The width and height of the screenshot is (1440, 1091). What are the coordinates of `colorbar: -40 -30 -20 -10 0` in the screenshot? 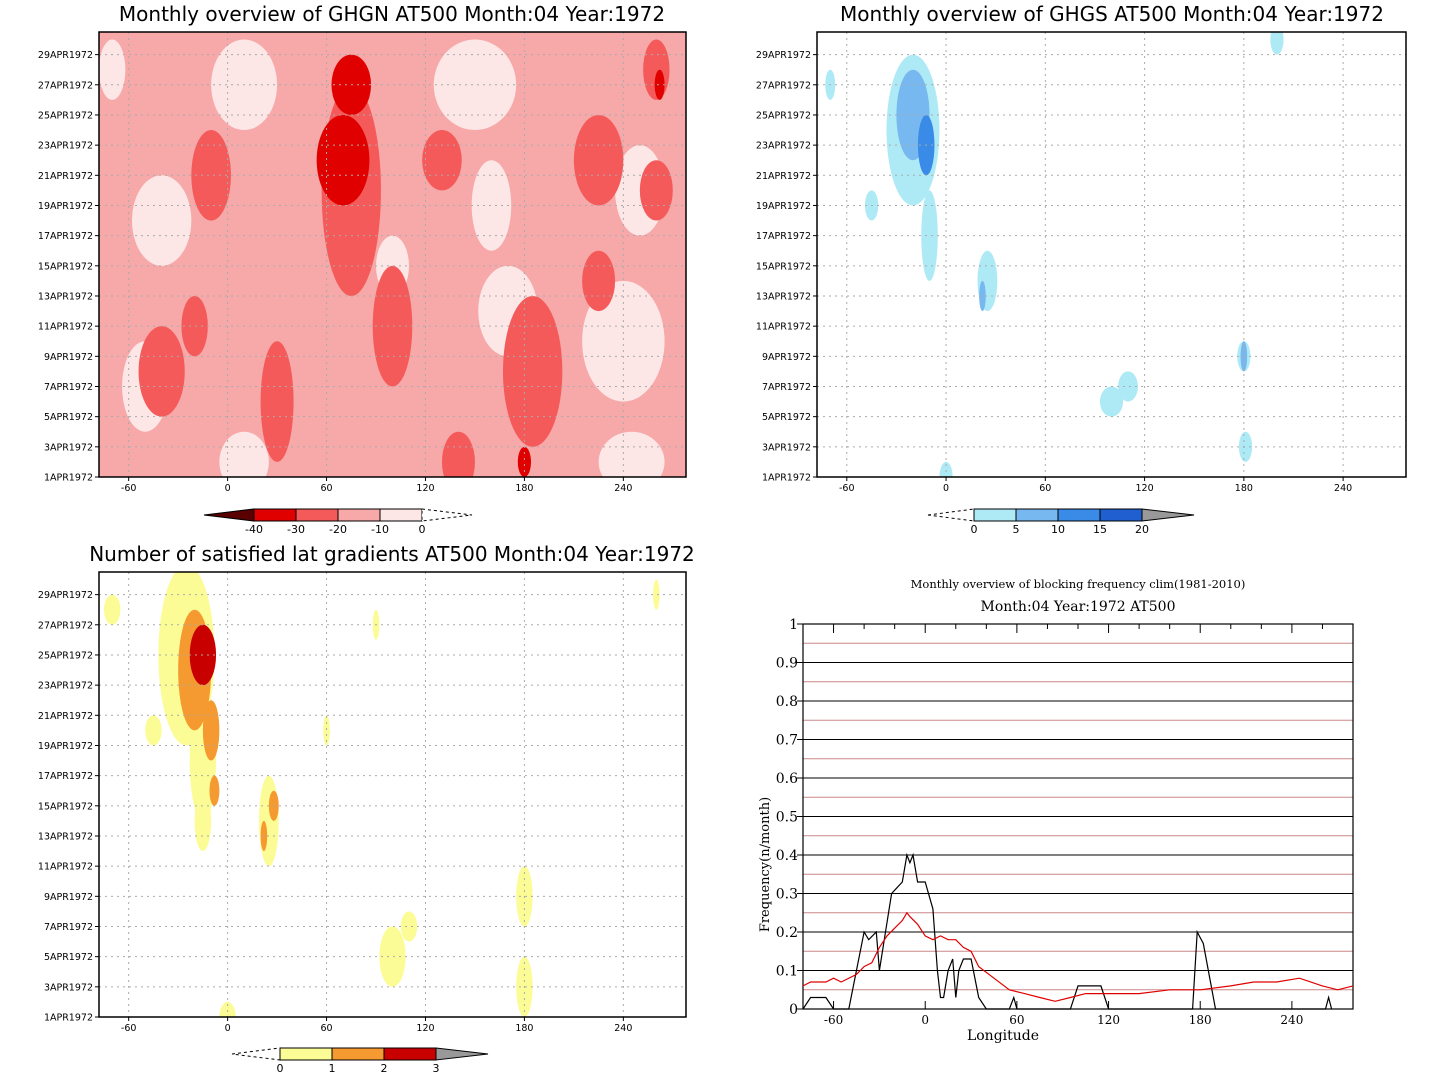 It's located at (338, 522).